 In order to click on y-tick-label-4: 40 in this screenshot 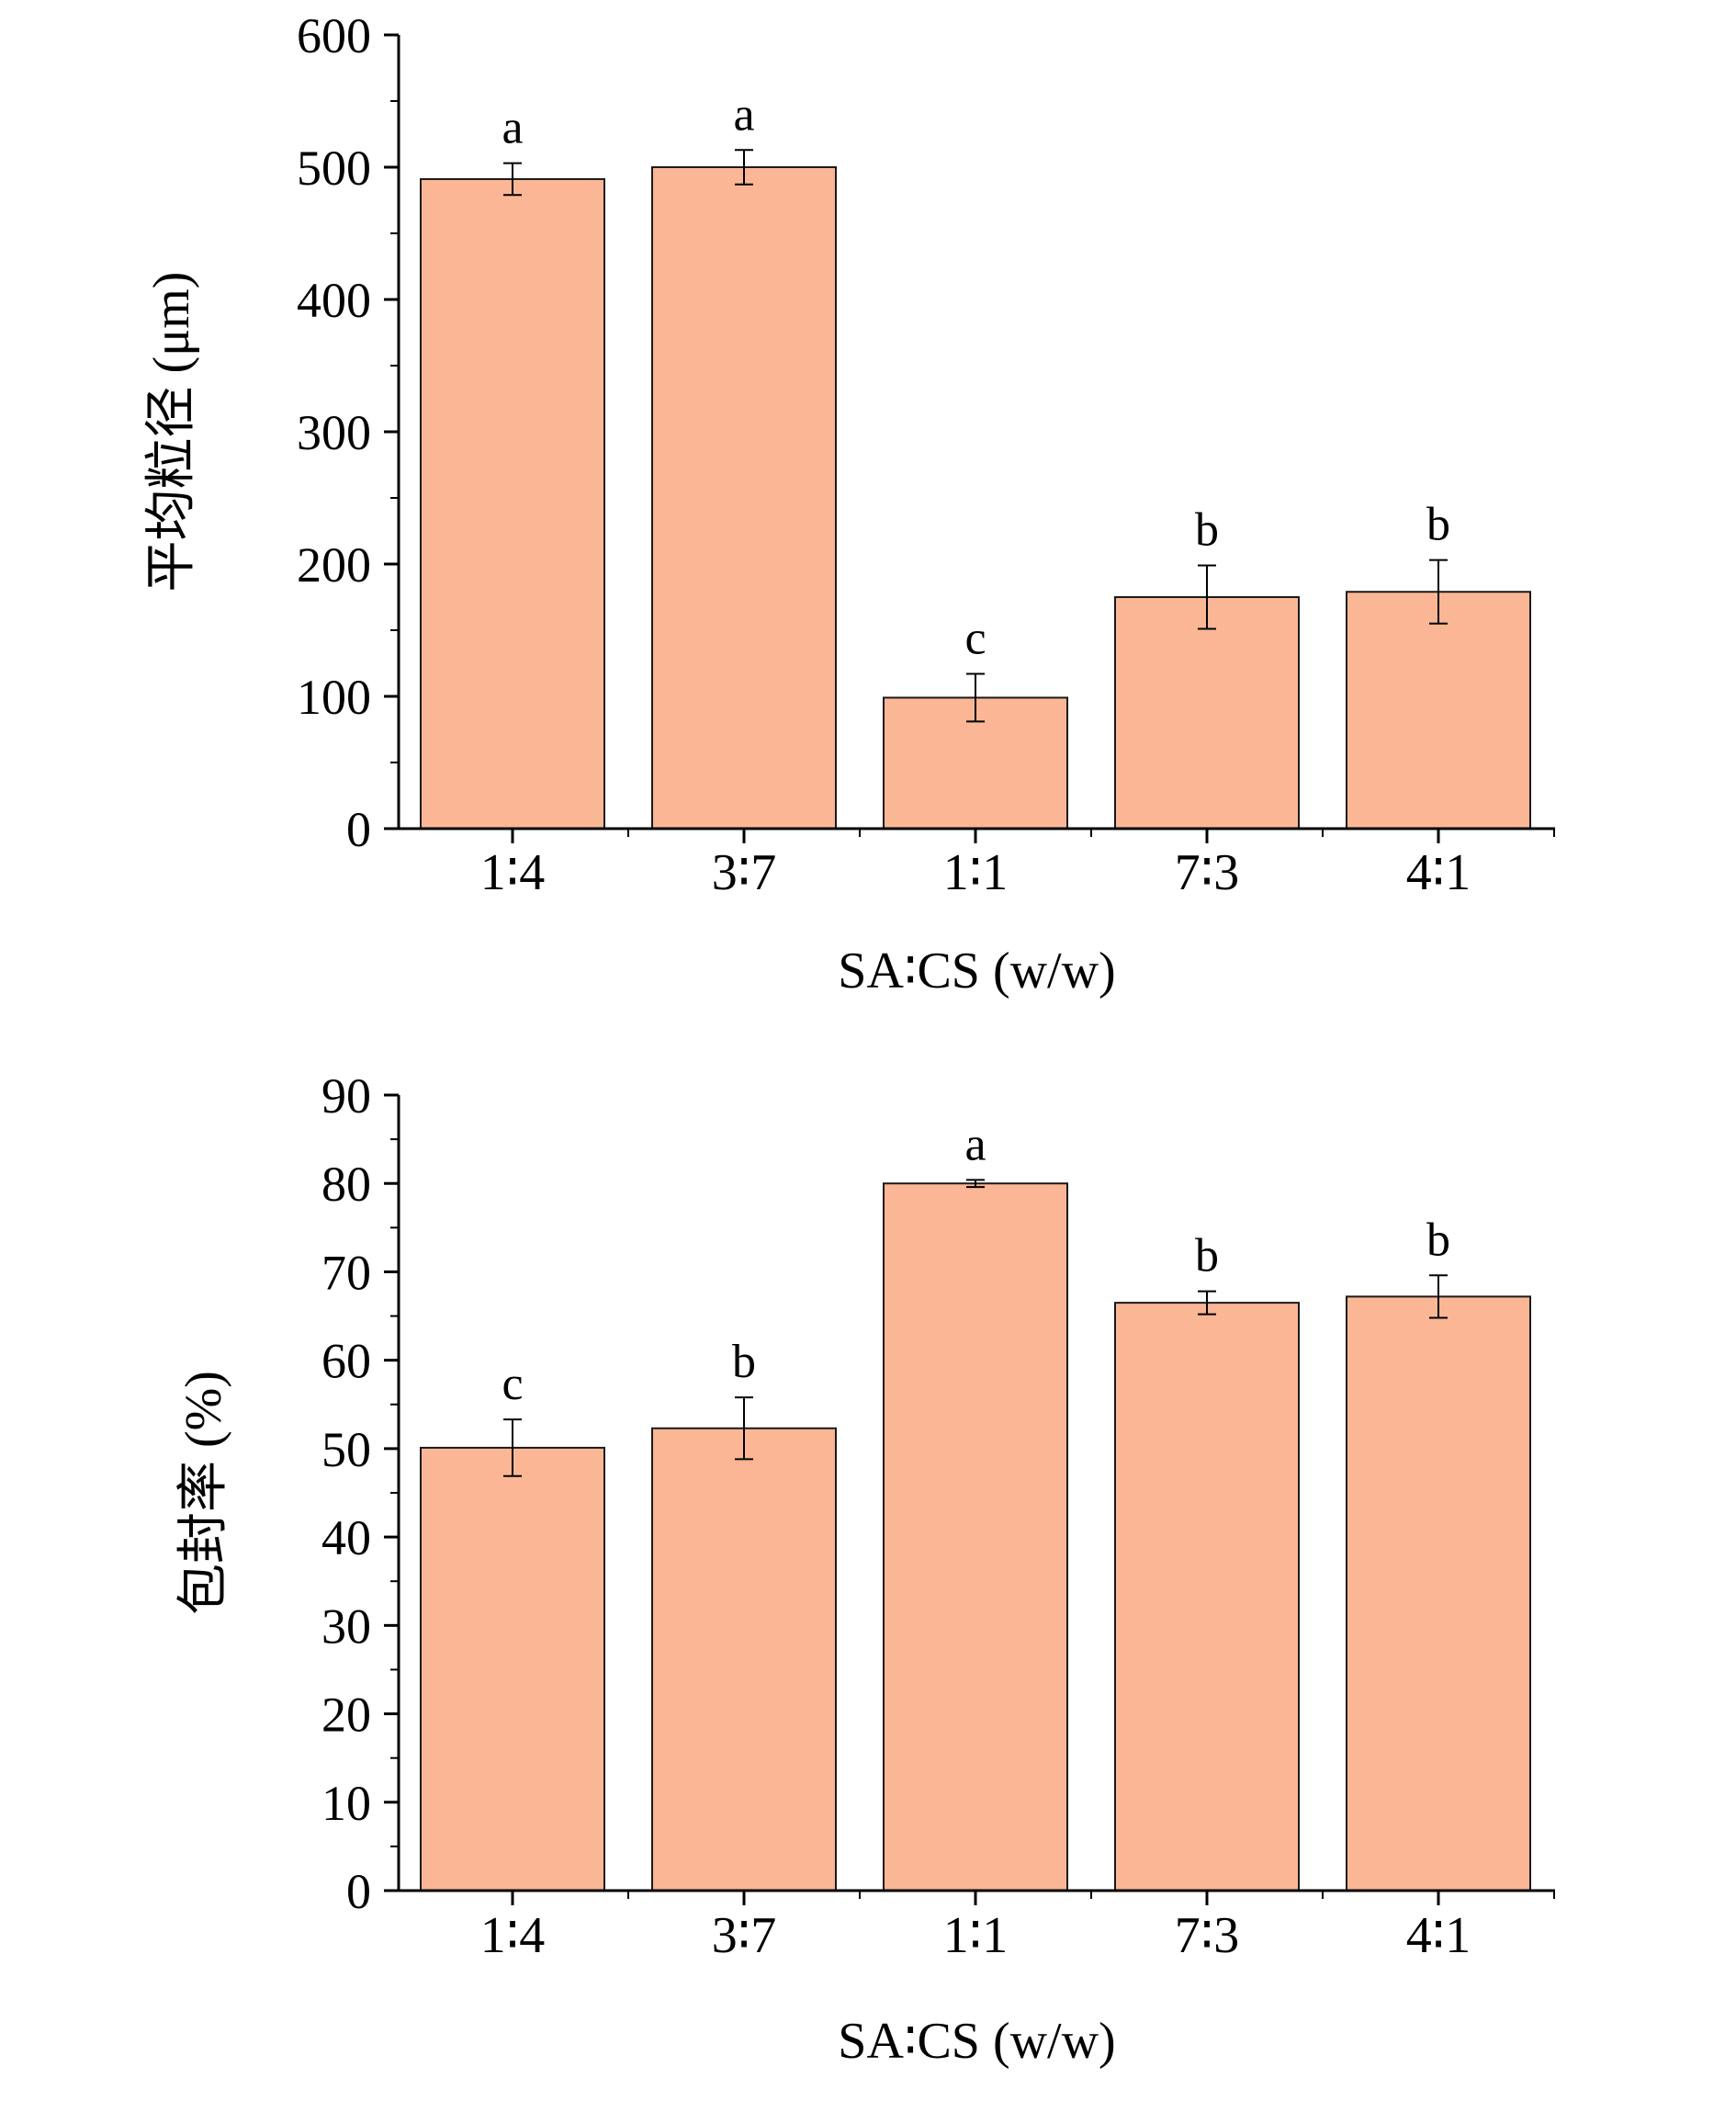, I will do `click(346, 1538)`.